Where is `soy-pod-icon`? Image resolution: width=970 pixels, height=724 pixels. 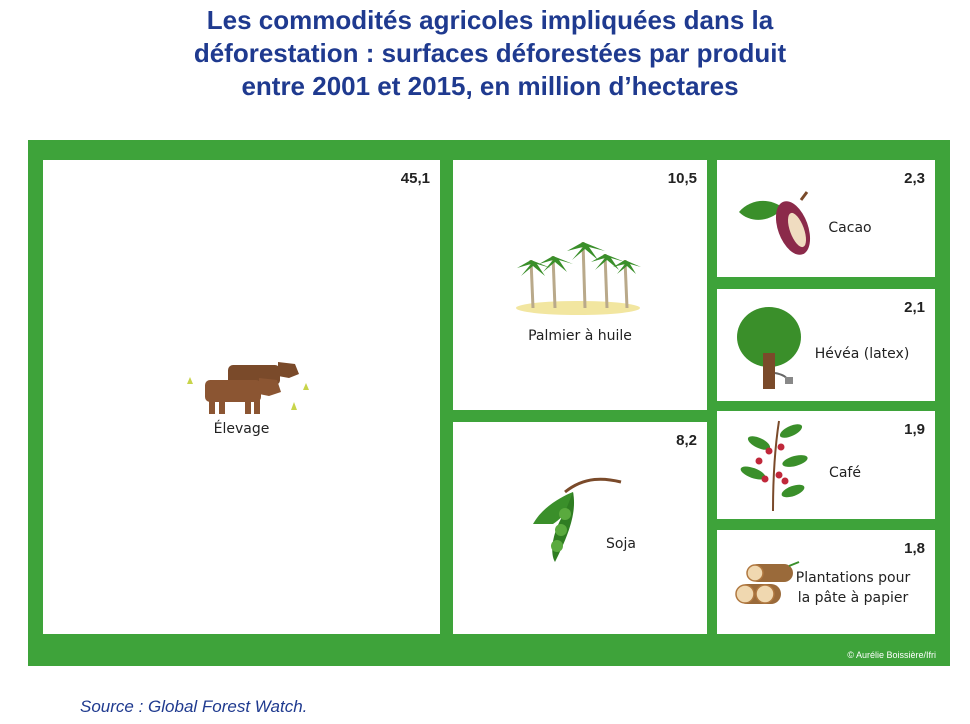 soy-pod-icon is located at coordinates (577, 519).